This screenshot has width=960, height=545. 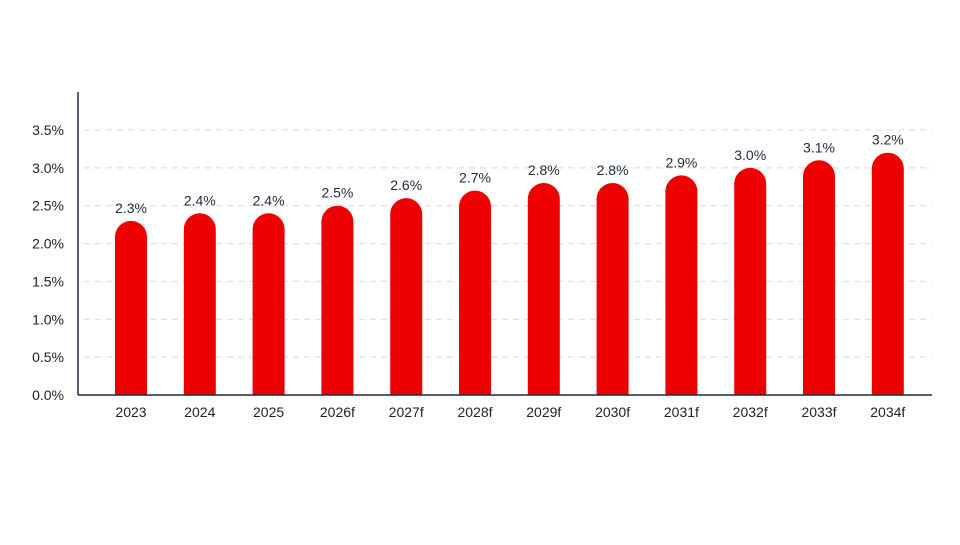 What do you see at coordinates (543, 412) in the screenshot?
I see `x-tick-label: 2029f` at bounding box center [543, 412].